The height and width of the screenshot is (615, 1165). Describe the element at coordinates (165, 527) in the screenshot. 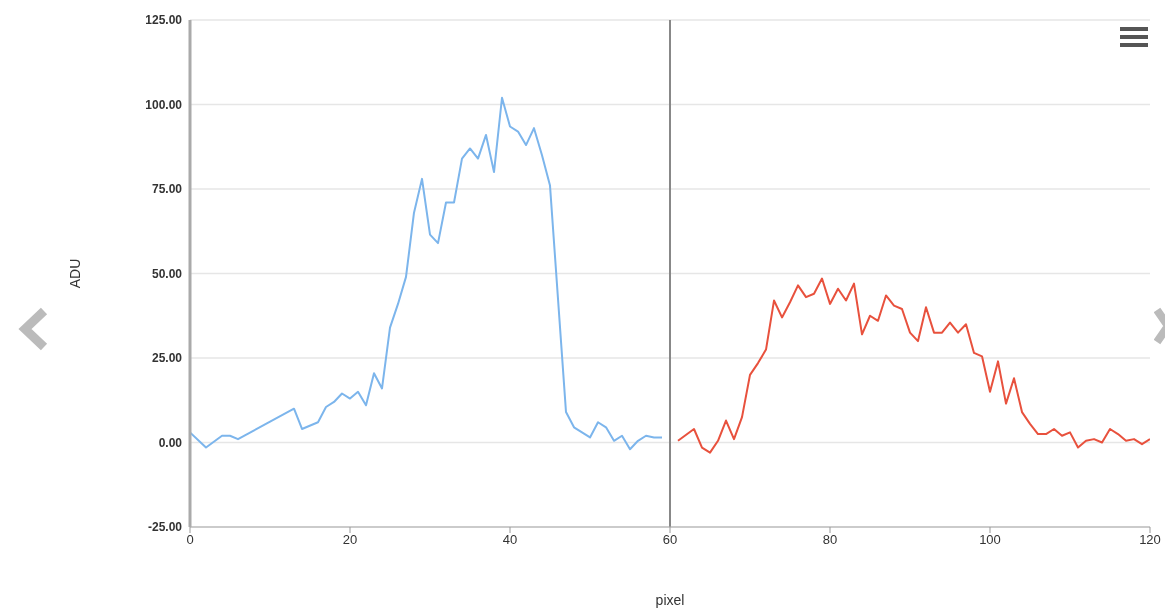

I see `y-tick-label: -25.00` at that location.